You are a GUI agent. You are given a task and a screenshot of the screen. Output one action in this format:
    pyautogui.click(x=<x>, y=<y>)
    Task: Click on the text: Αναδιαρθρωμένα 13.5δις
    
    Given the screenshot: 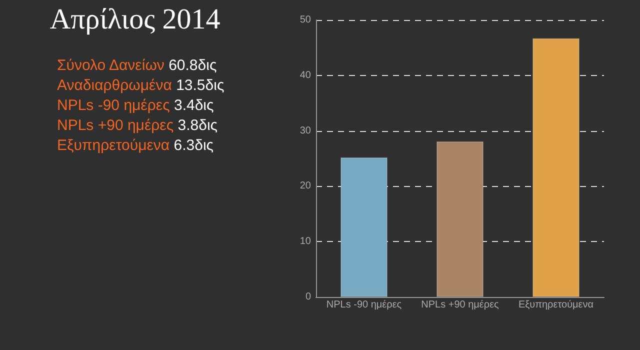 What is the action you would take?
    pyautogui.click(x=140, y=85)
    